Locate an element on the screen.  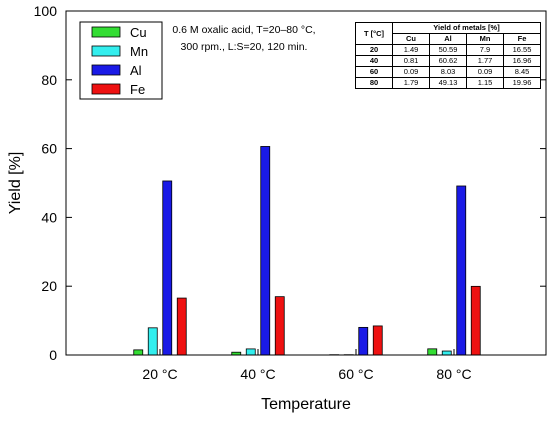
table-cell: 60.62 is located at coordinates (448, 61).